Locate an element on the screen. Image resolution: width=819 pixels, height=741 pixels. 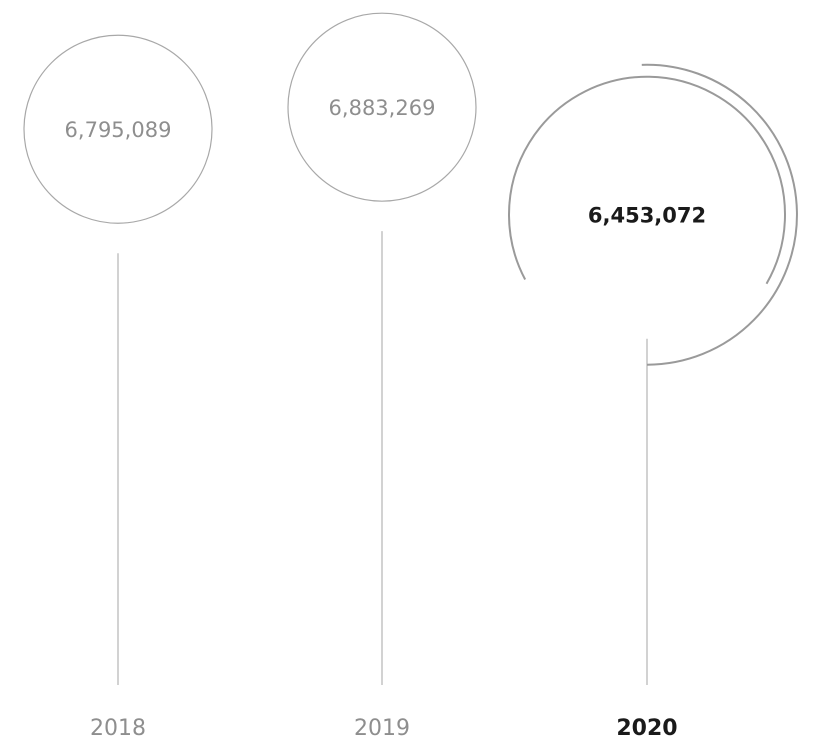
value-label-2018: 6,795,089 is located at coordinates (118, 130).